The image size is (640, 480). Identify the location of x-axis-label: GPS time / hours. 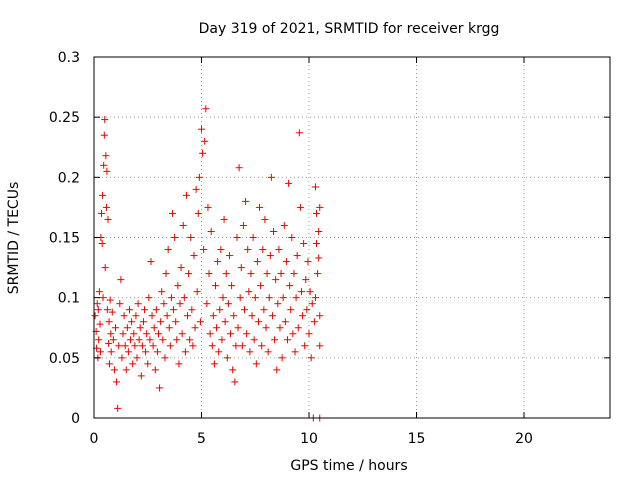
(348, 466).